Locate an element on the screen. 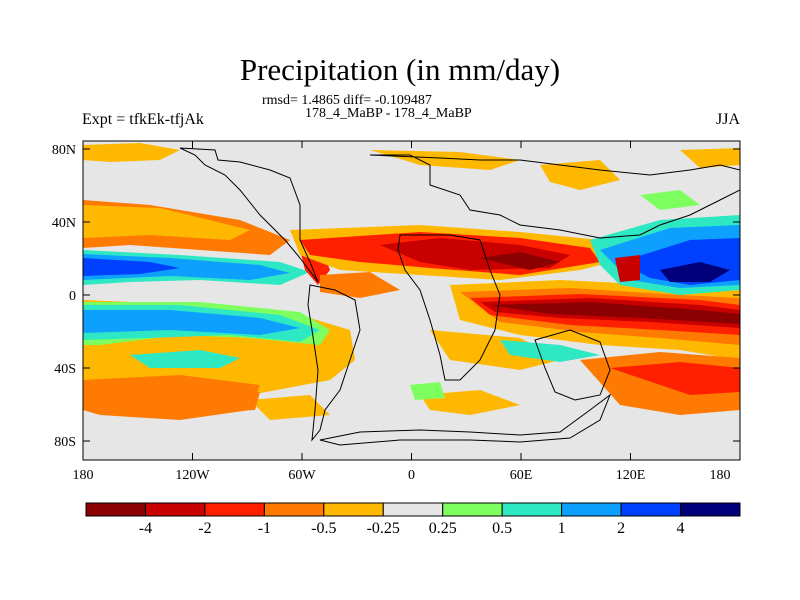 The image size is (800, 600). colorbar-label: 1 is located at coordinates (562, 528).